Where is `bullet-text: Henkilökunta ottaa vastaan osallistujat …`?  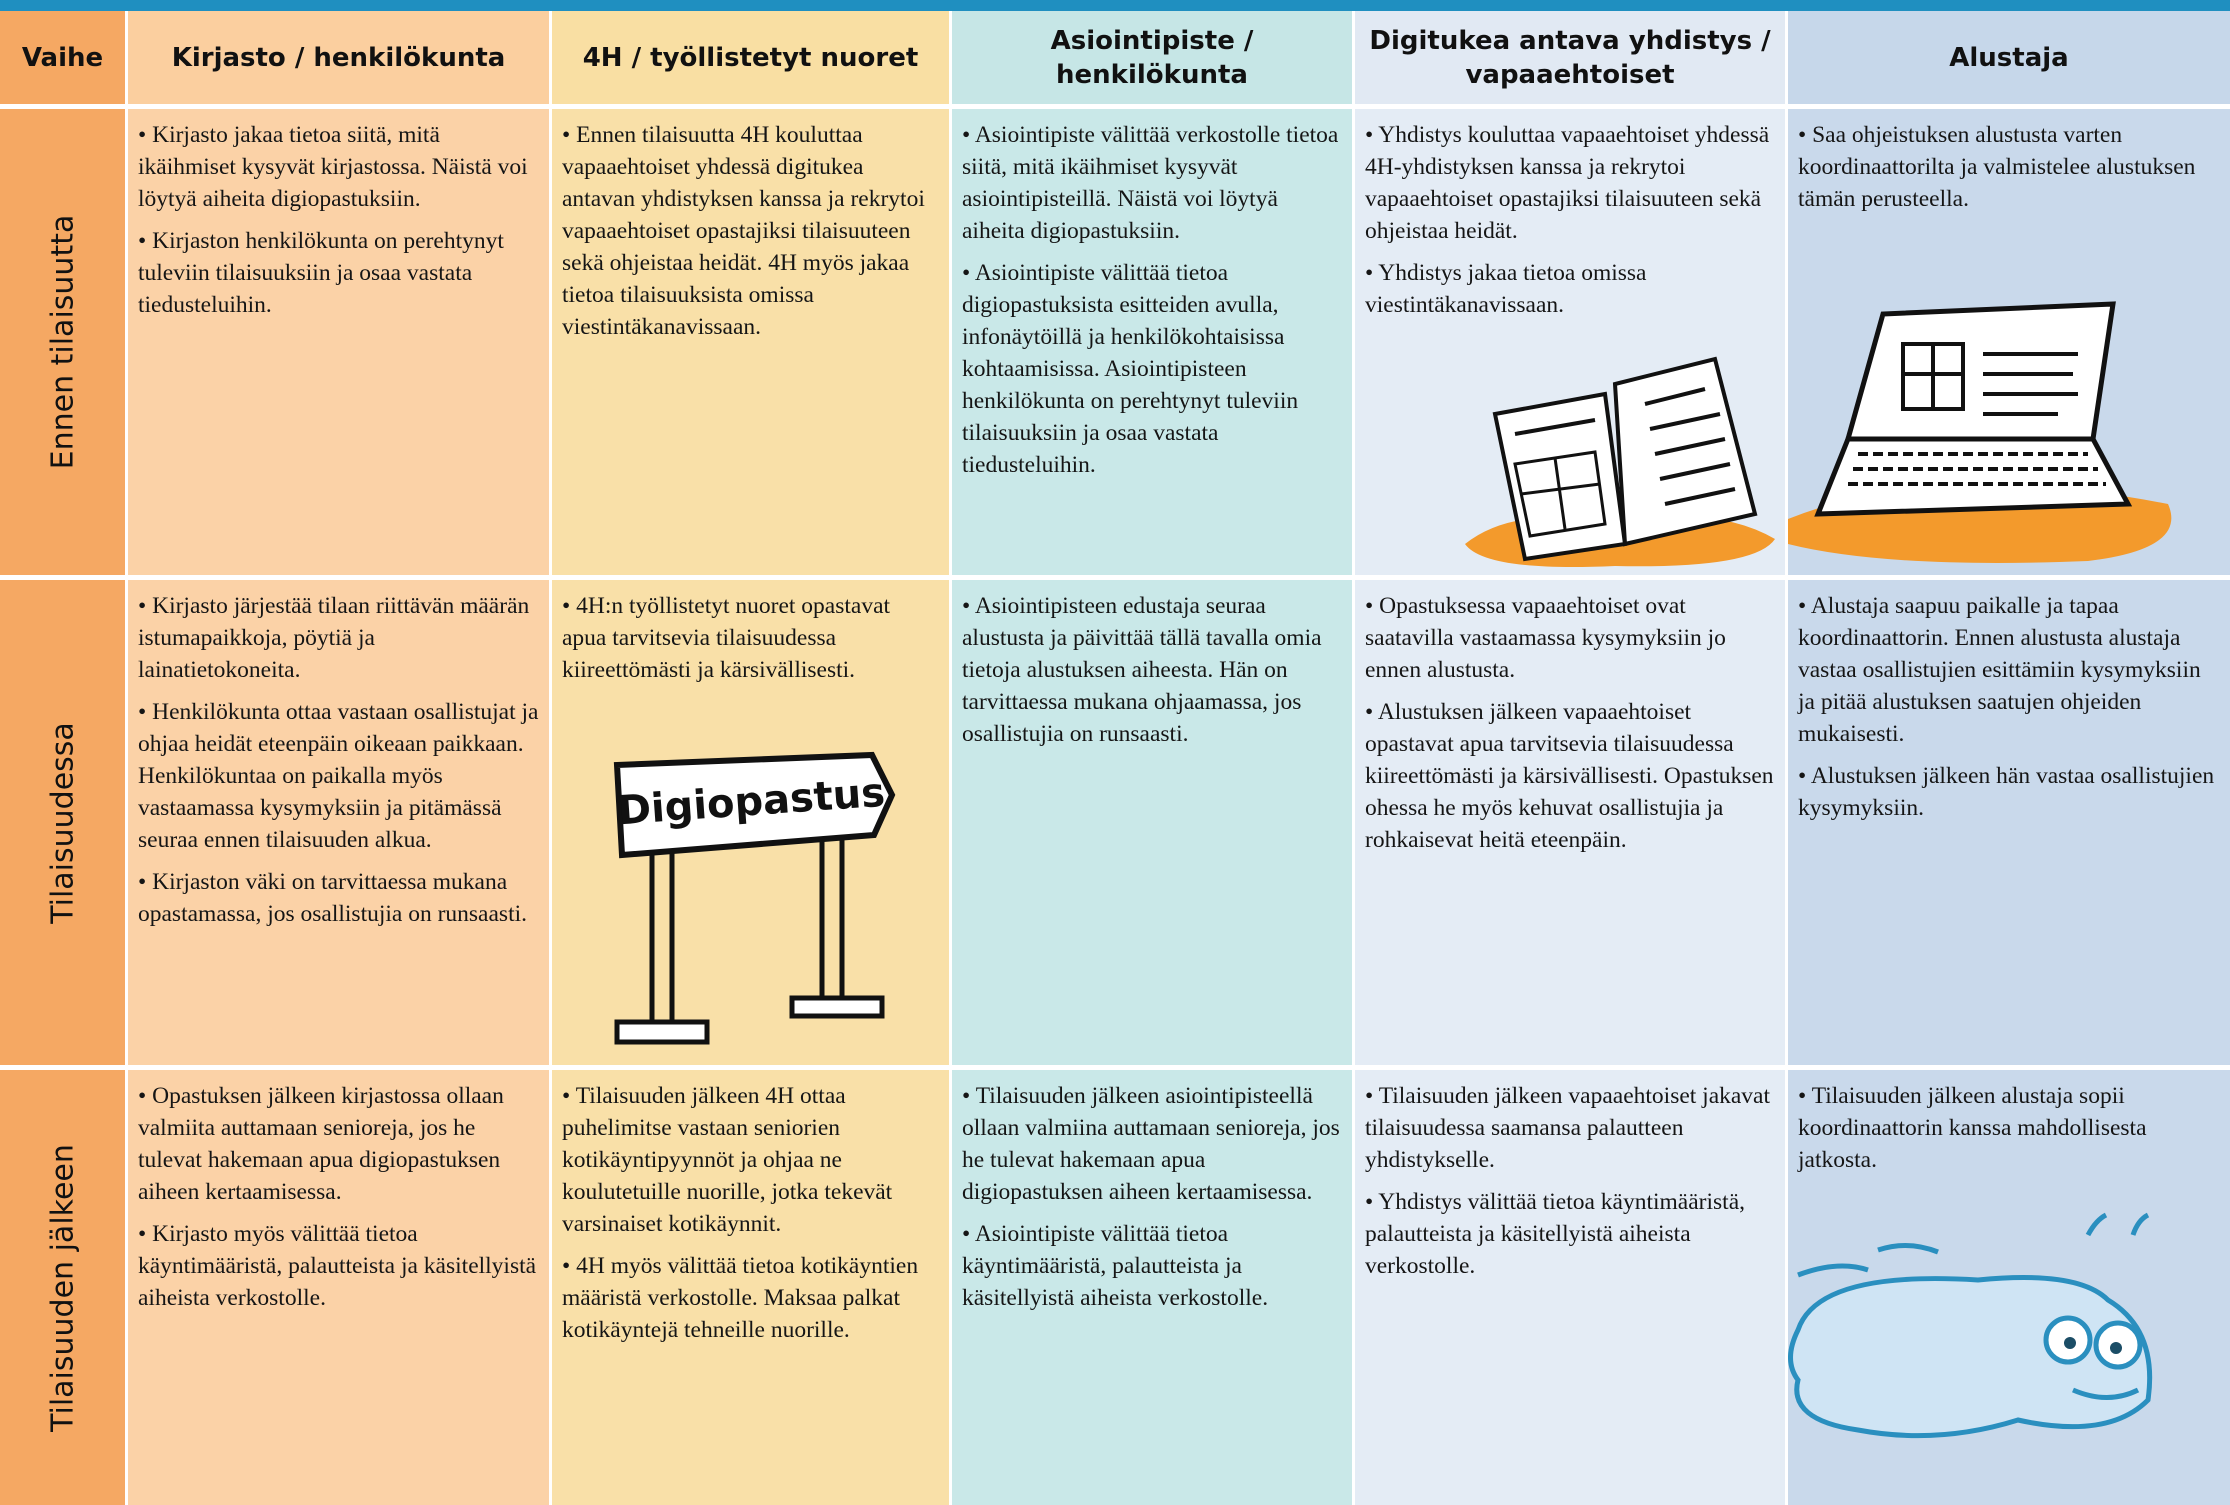
bullet-text: Henkilökunta ottaa vastaan osallistujat … is located at coordinates (338, 776).